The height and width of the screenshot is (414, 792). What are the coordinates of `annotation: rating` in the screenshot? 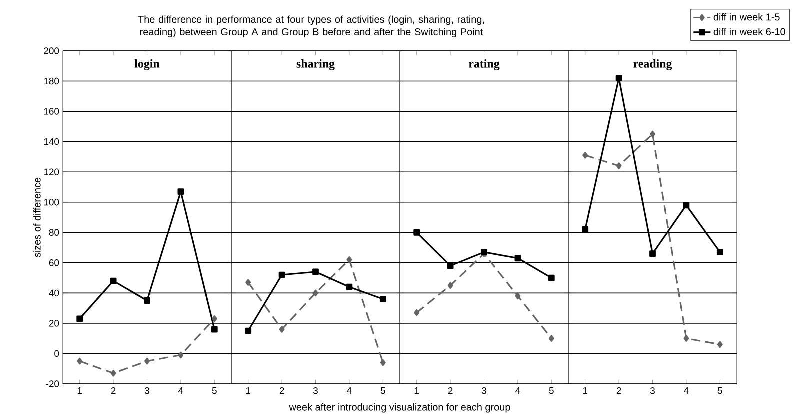 It's located at (484, 65).